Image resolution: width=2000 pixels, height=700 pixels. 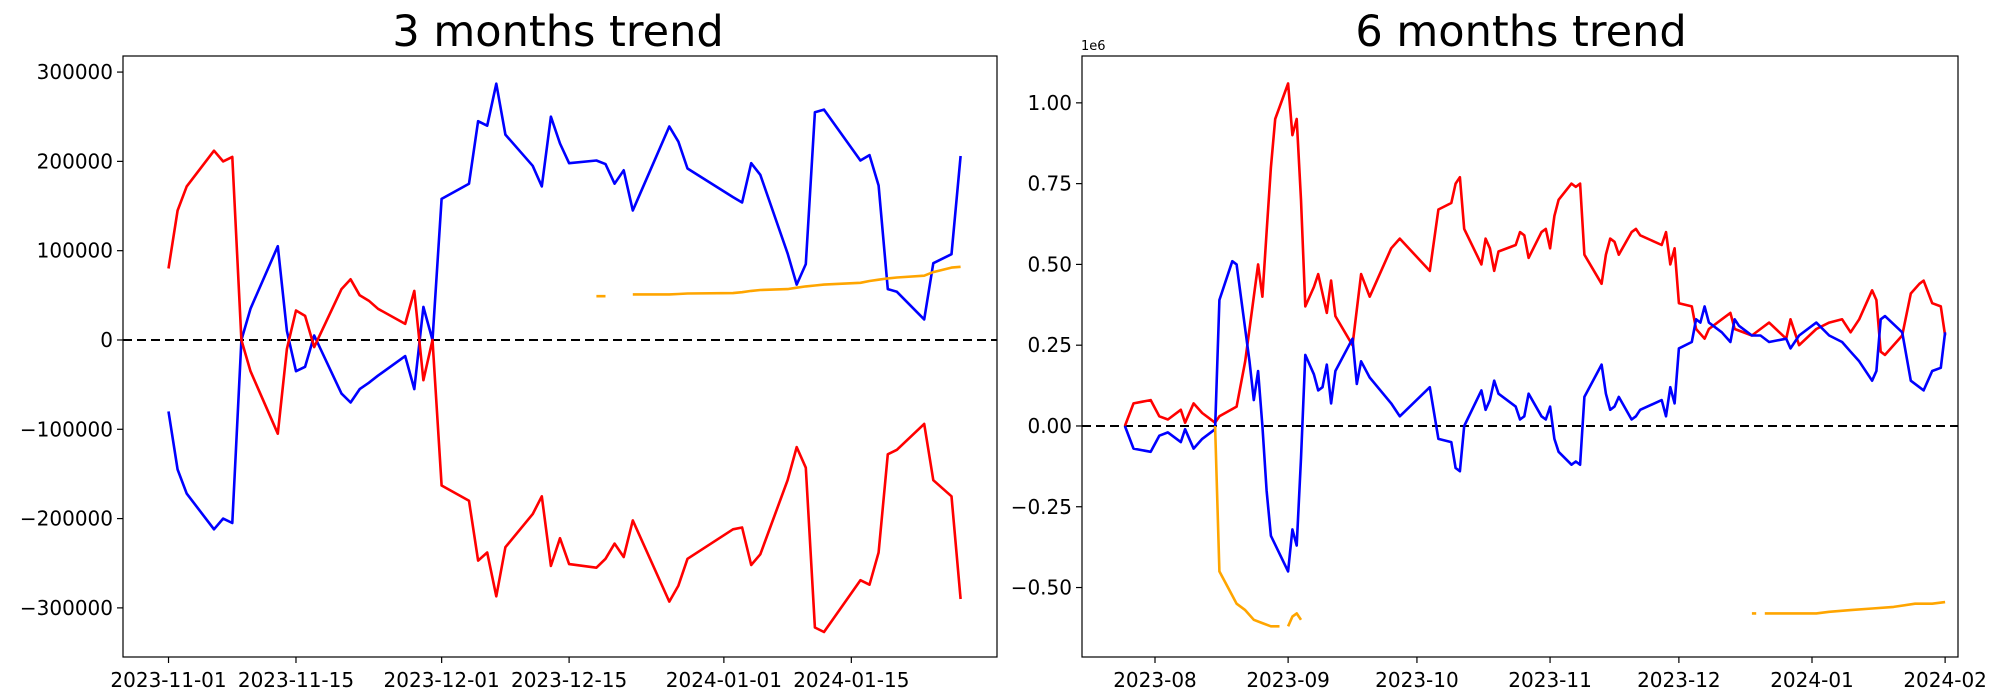 What do you see at coordinates (1679, 680) in the screenshot?
I see `x-tick-label: 2023-12` at bounding box center [1679, 680].